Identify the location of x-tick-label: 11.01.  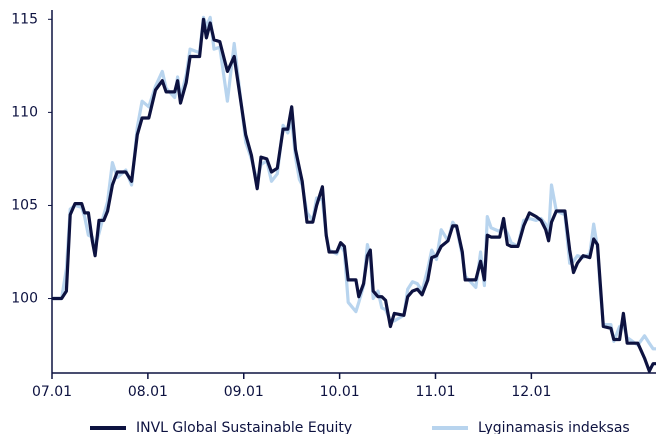
(435, 392).